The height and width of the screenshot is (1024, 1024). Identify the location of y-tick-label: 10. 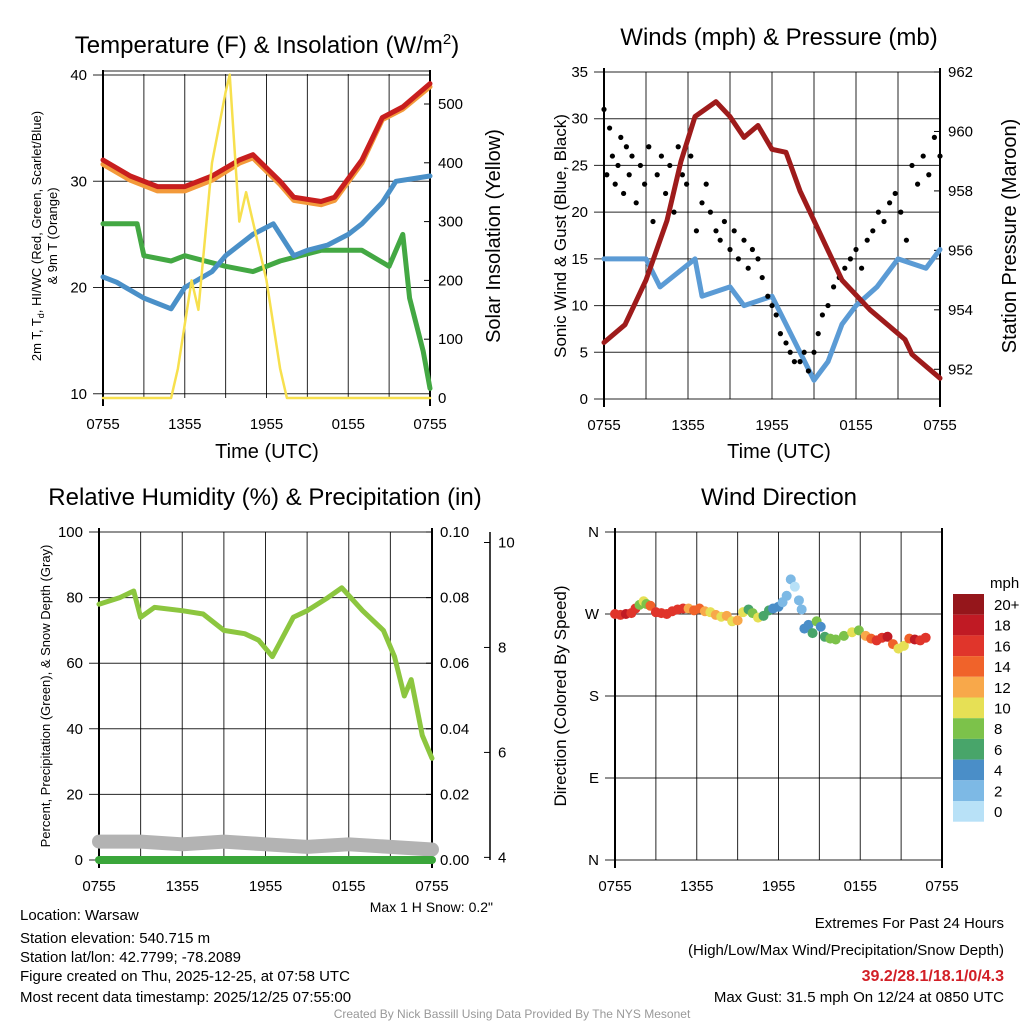
(78, 394).